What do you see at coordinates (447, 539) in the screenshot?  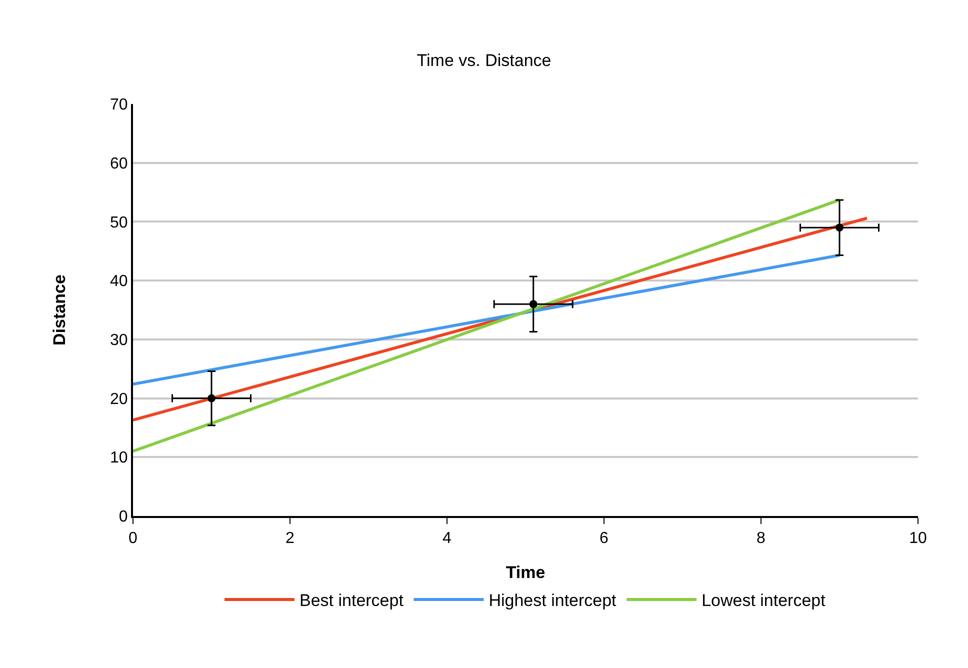 I see `x-tick-label: 4` at bounding box center [447, 539].